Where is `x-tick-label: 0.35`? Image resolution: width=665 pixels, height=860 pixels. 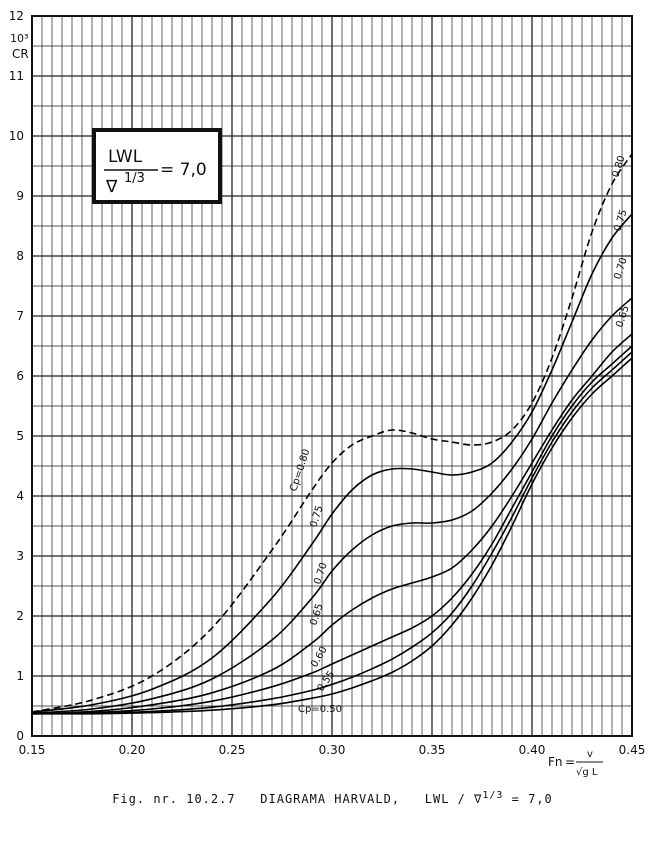
x-tick-label: 0.35 is located at coordinates (432, 750).